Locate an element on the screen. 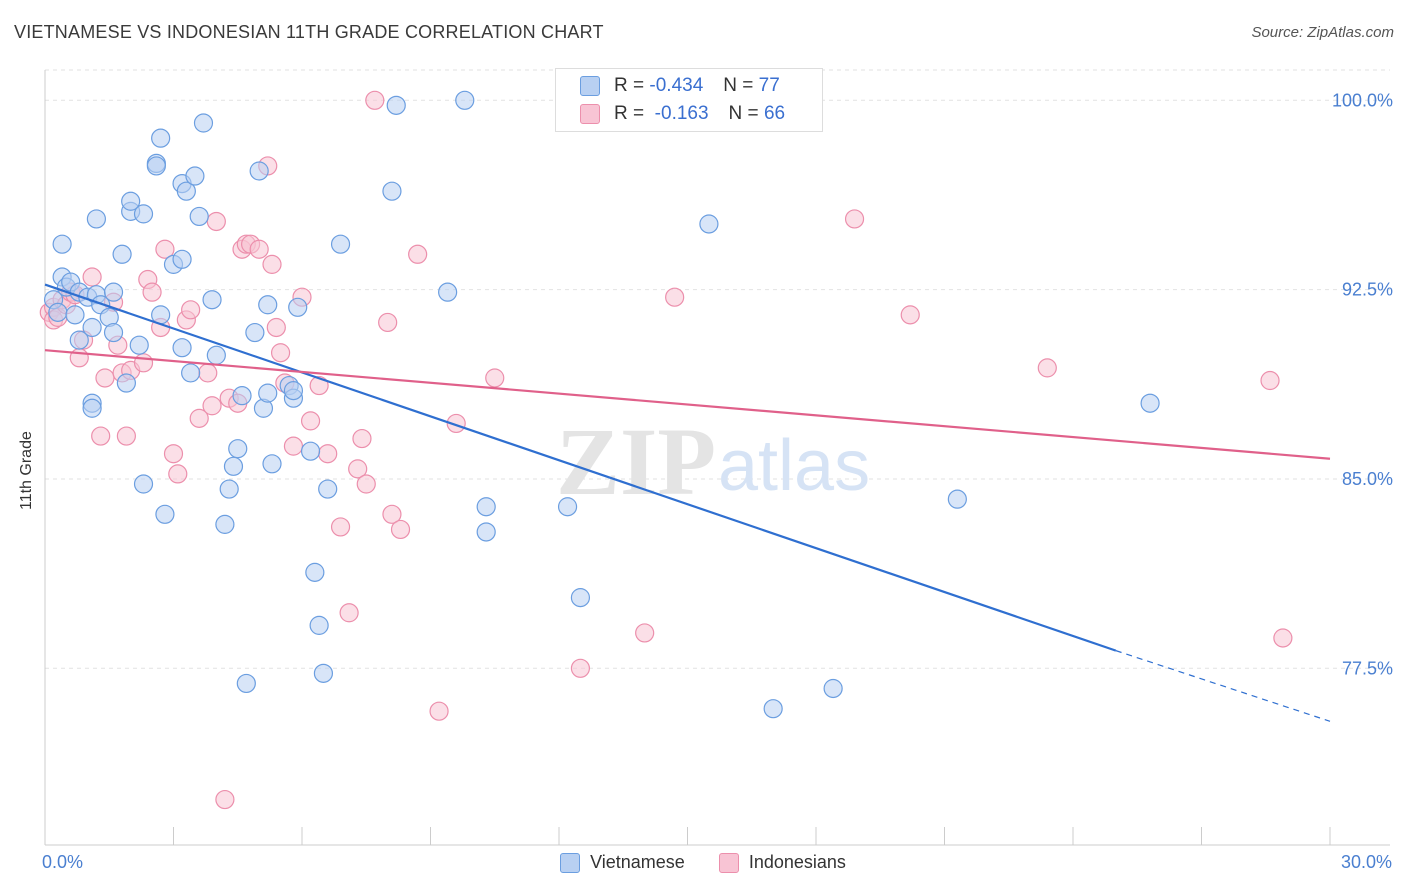  vietnamese-legend-swatch is located at coordinates (570, 862).